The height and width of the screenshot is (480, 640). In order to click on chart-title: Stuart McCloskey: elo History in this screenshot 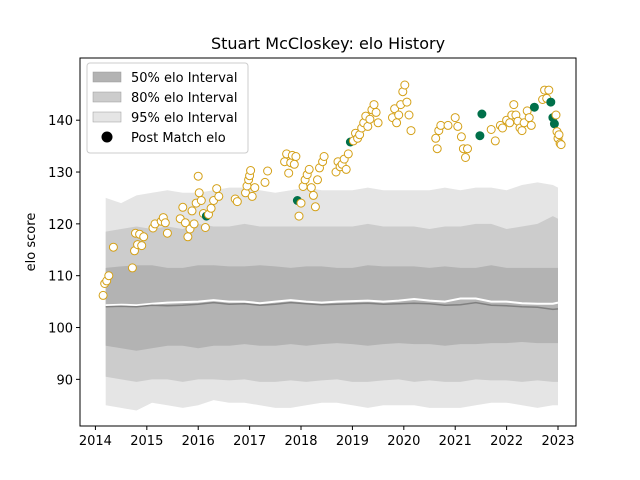, I will do `click(328, 43)`.